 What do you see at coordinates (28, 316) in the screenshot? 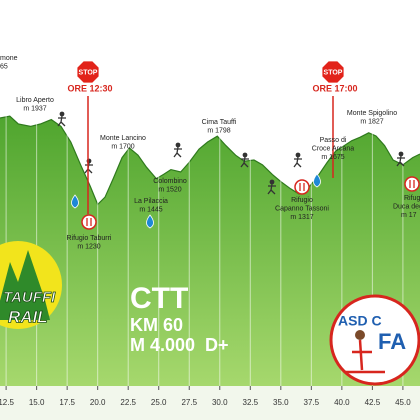
I see `logo-text: RAIL` at bounding box center [28, 316].